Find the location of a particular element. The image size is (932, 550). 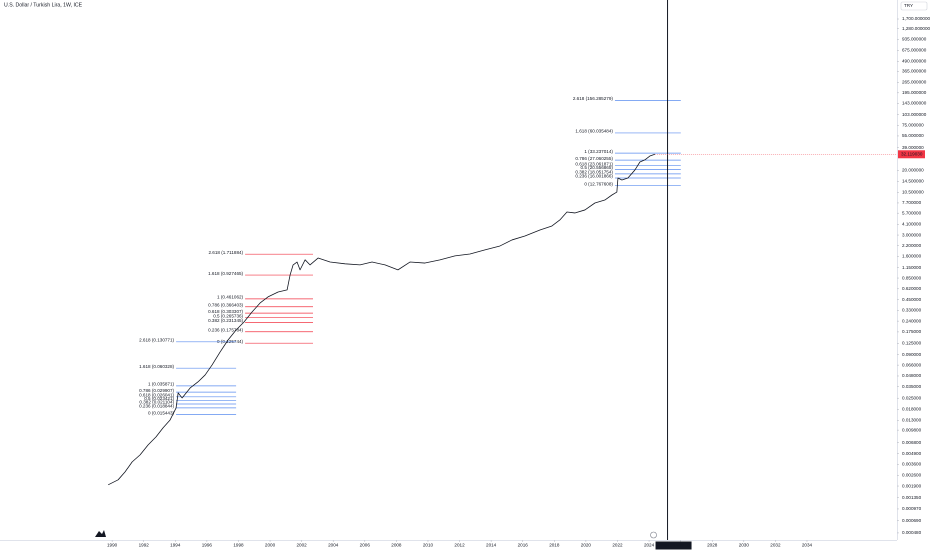

x-tick-label: 2006 is located at coordinates (365, 545).